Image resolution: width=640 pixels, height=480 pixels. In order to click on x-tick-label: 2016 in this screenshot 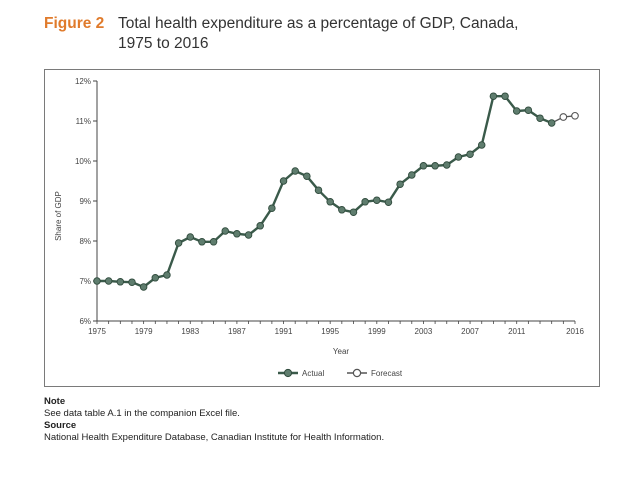, I will do `click(575, 331)`.